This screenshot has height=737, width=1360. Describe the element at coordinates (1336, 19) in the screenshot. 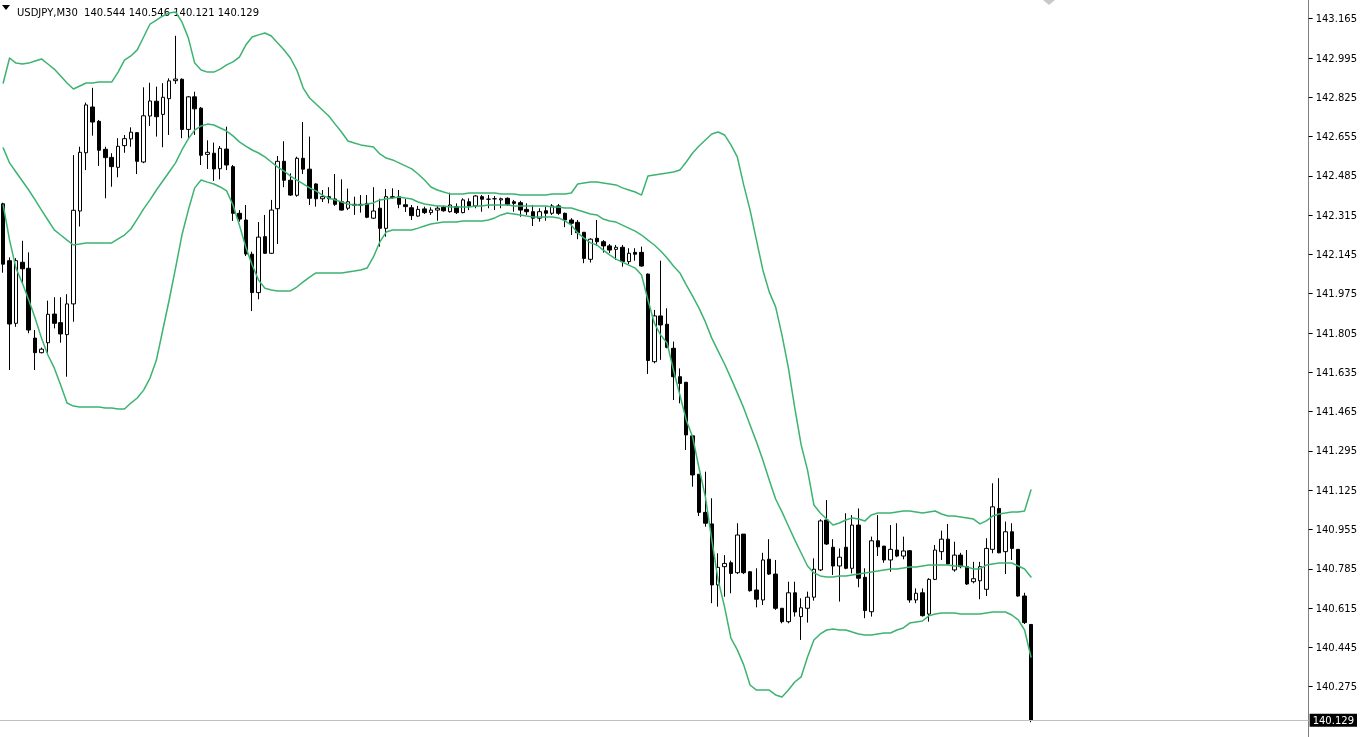

I see `y-tick-label: 143.165` at that location.